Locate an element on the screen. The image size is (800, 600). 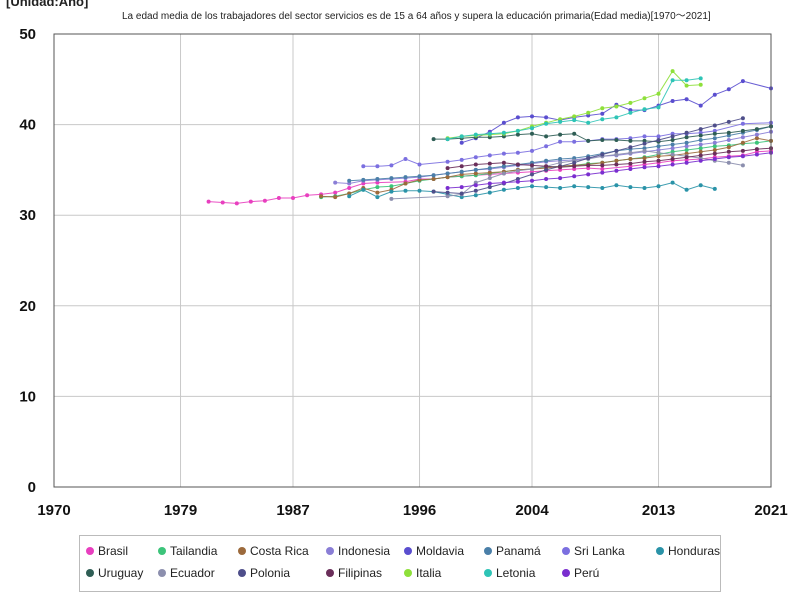
legend-item: Moldavia is located at coordinates (434, 551).